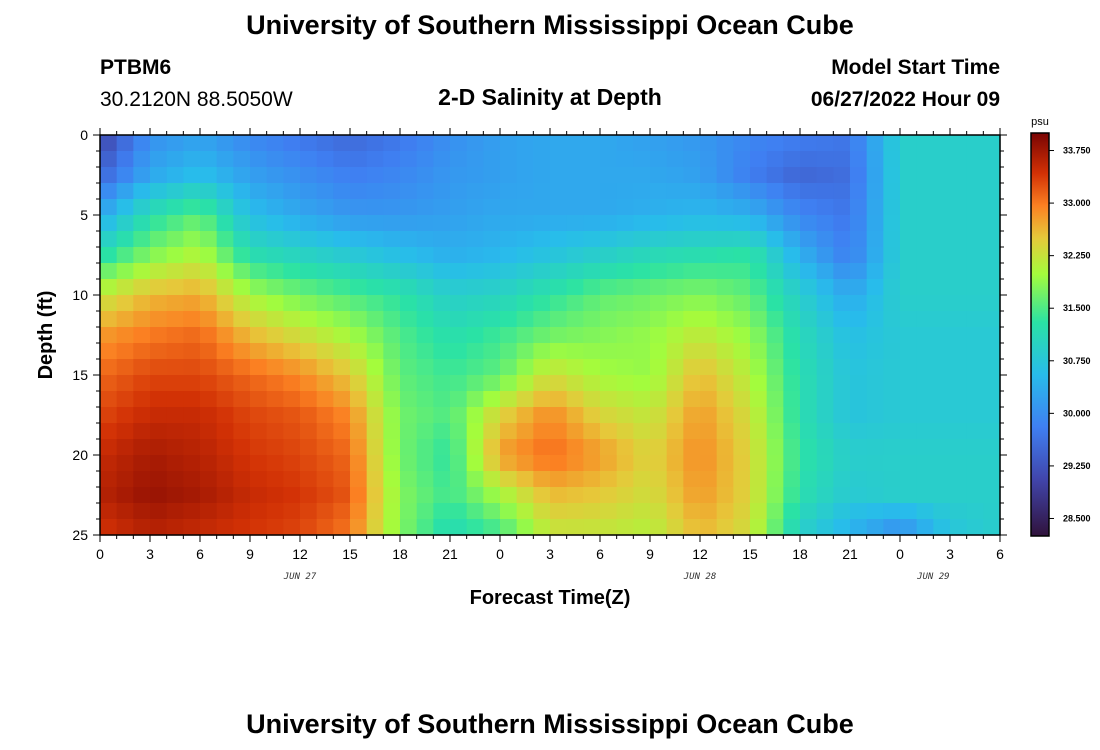 This screenshot has height=750, width=1100. I want to click on x-tick-label: 12, so click(300, 554).